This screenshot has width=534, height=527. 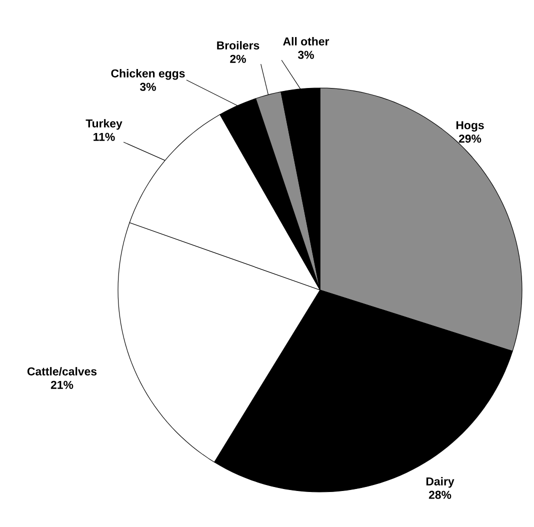 I want to click on slice-label: Dairy, so click(x=440, y=482).